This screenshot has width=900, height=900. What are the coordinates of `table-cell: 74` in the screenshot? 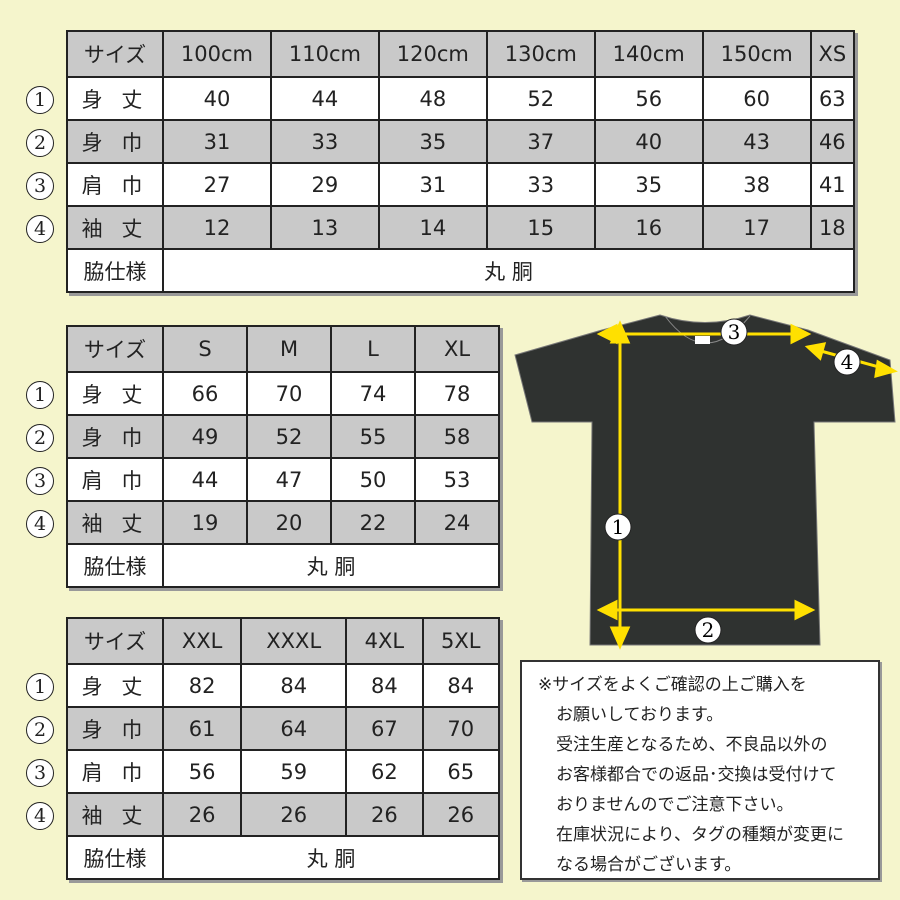 It's located at (373, 393).